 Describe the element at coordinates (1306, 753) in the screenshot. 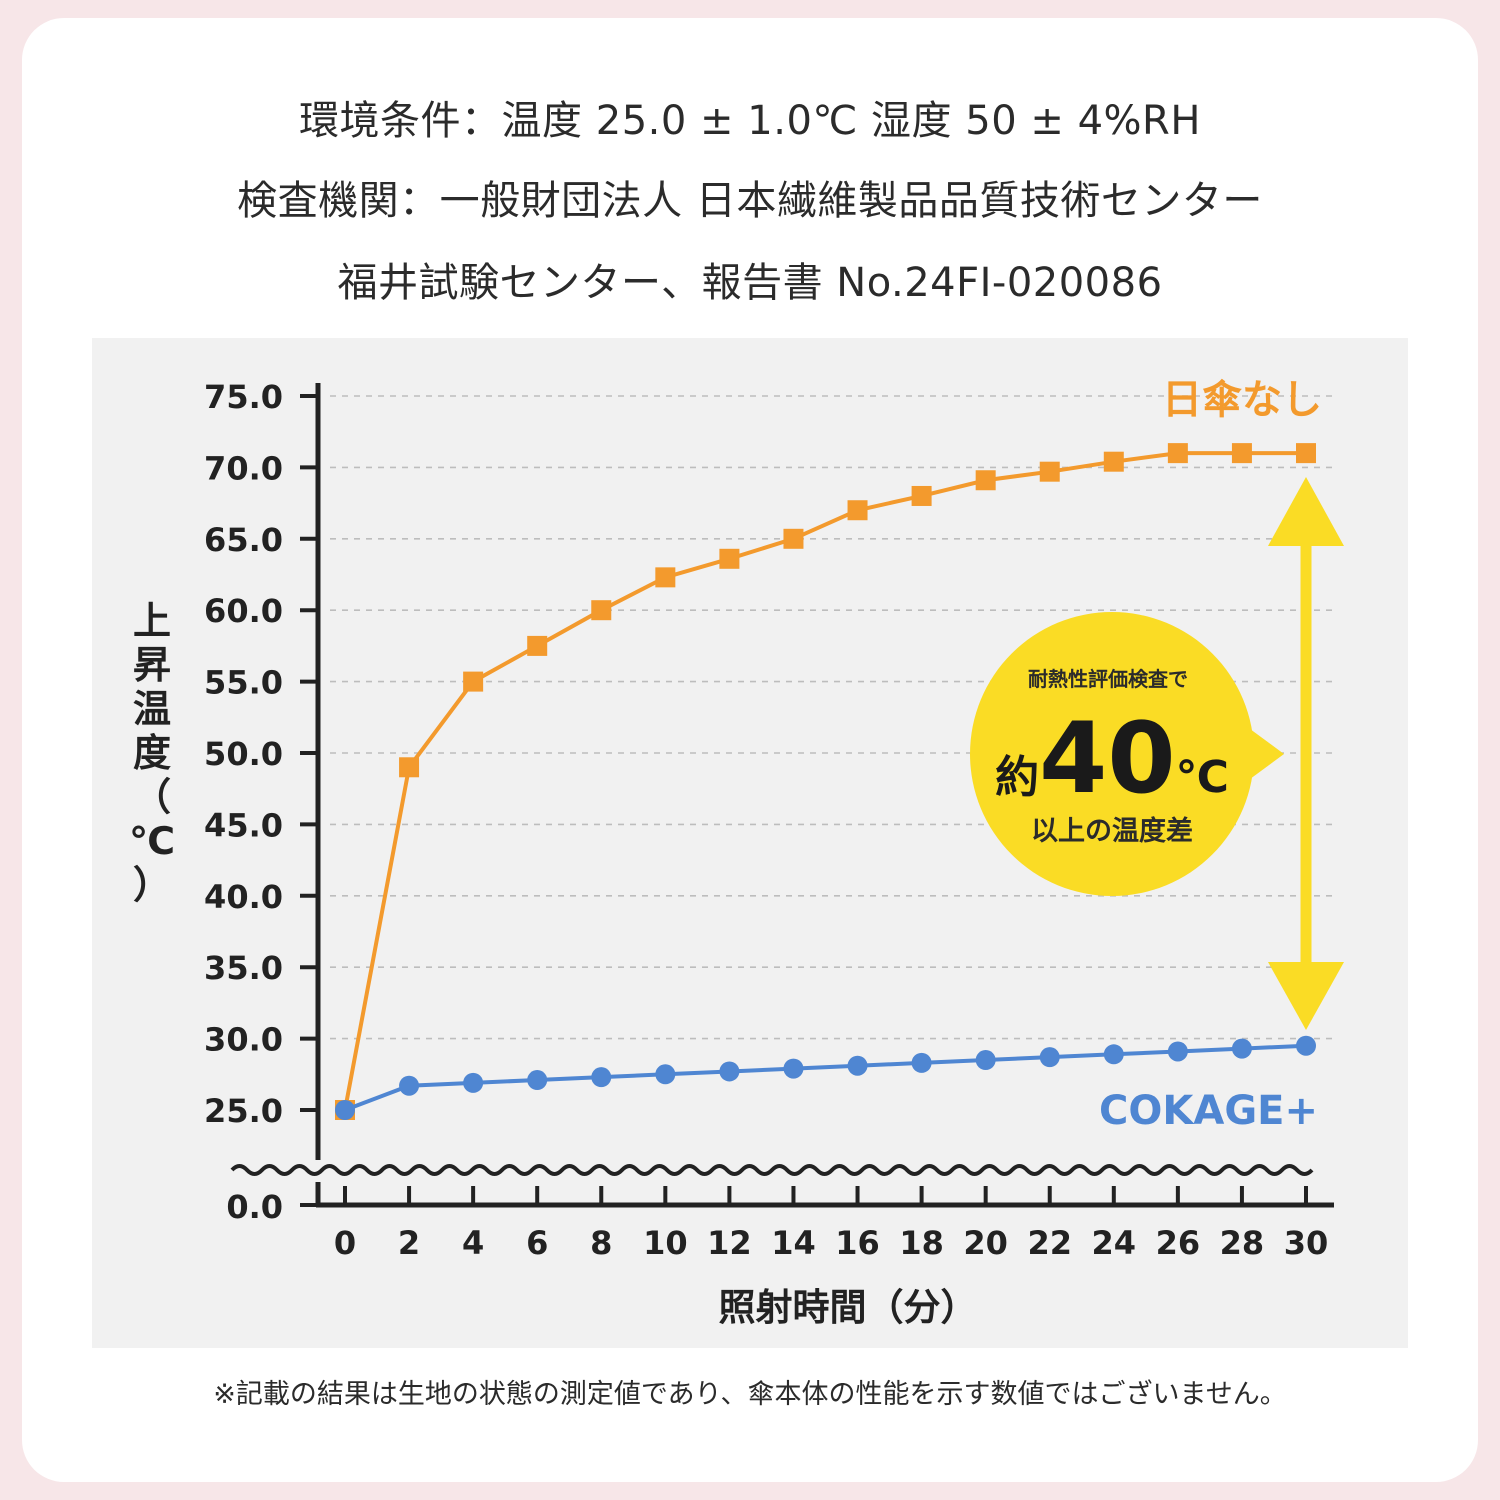

I see `difference-arrow` at that location.